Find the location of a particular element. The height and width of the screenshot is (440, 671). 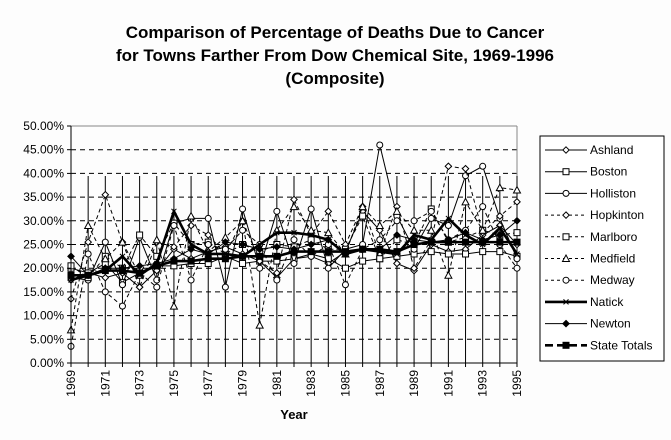

x-tick-label: 1979 is located at coordinates (243, 383).